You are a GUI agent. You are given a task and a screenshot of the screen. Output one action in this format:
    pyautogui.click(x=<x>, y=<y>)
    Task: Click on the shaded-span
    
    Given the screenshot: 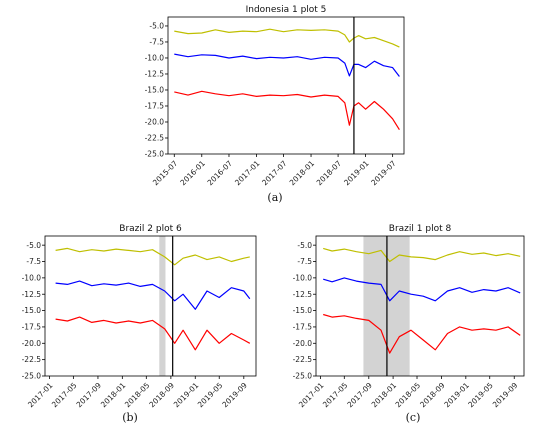 What is the action you would take?
    pyautogui.click(x=162, y=306)
    